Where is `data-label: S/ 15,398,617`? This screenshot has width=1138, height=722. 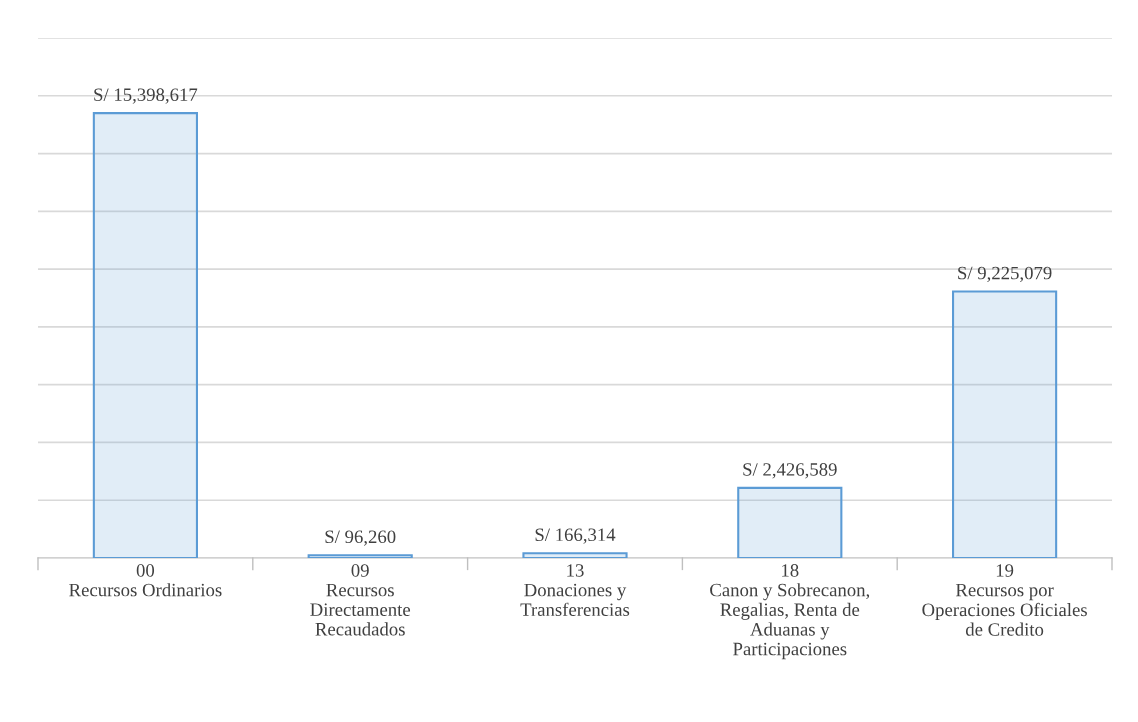
data-label: S/ 15,398,617 is located at coordinates (146, 96).